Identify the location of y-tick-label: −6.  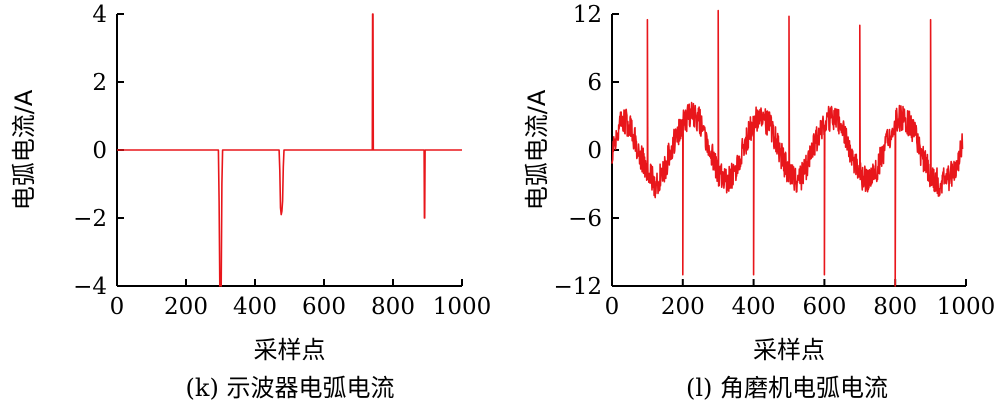
(585, 219).